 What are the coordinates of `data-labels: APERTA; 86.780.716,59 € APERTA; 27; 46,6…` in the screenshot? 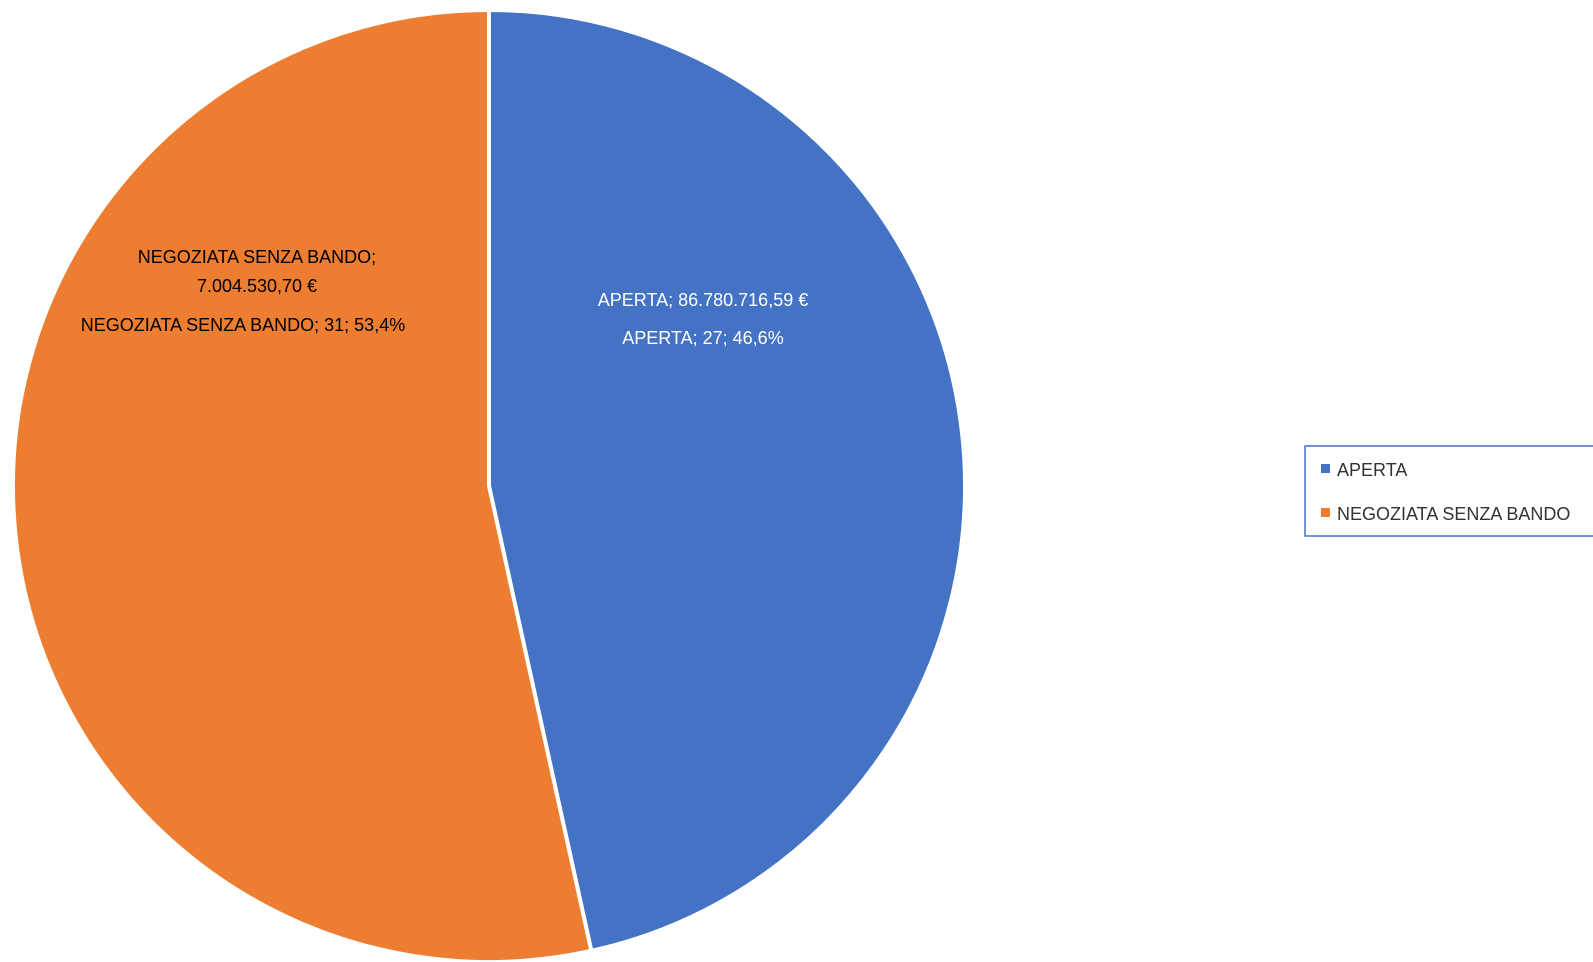 It's located at (444, 297).